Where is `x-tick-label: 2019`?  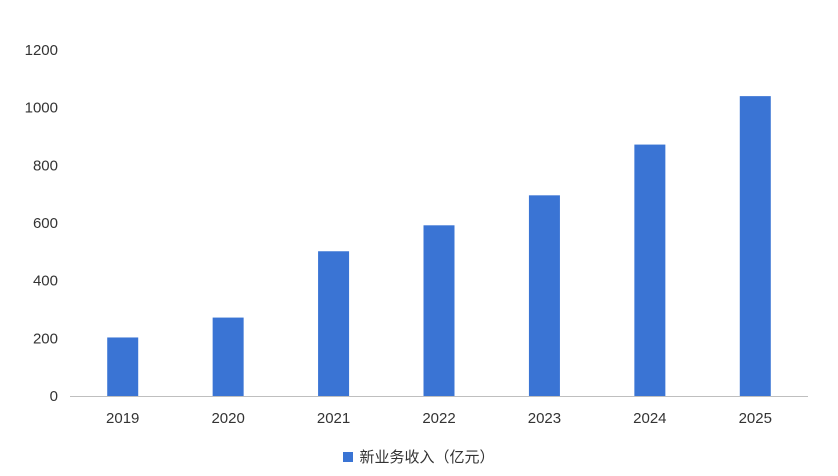 x-tick-label: 2019 is located at coordinates (122, 418).